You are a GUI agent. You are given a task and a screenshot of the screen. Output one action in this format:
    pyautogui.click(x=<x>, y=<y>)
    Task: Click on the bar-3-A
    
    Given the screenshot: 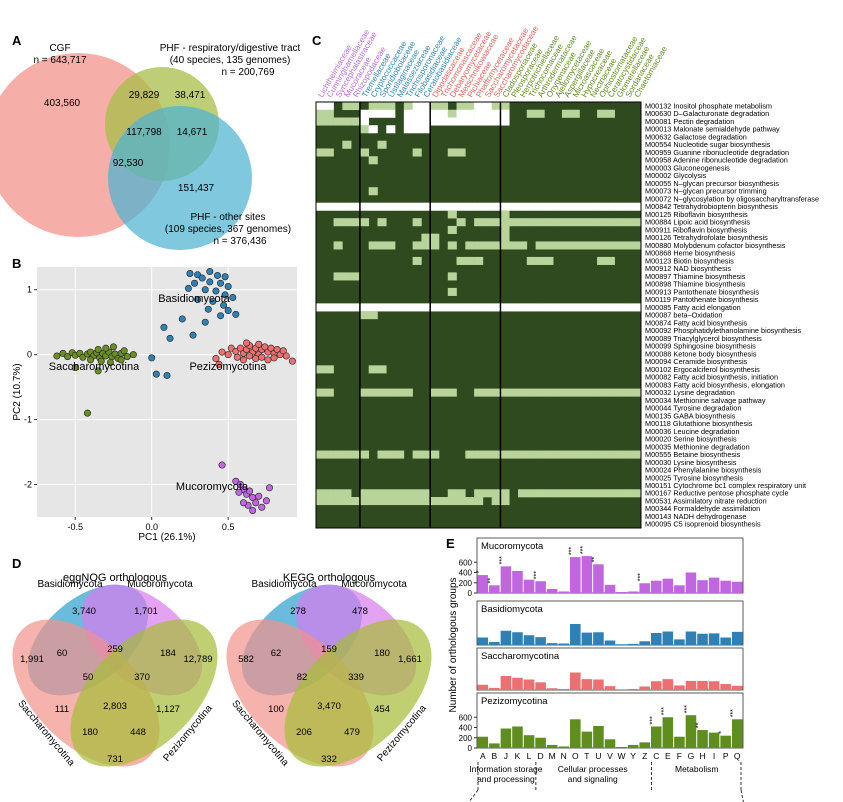 What is the action you would take?
    pyautogui.click(x=483, y=742)
    